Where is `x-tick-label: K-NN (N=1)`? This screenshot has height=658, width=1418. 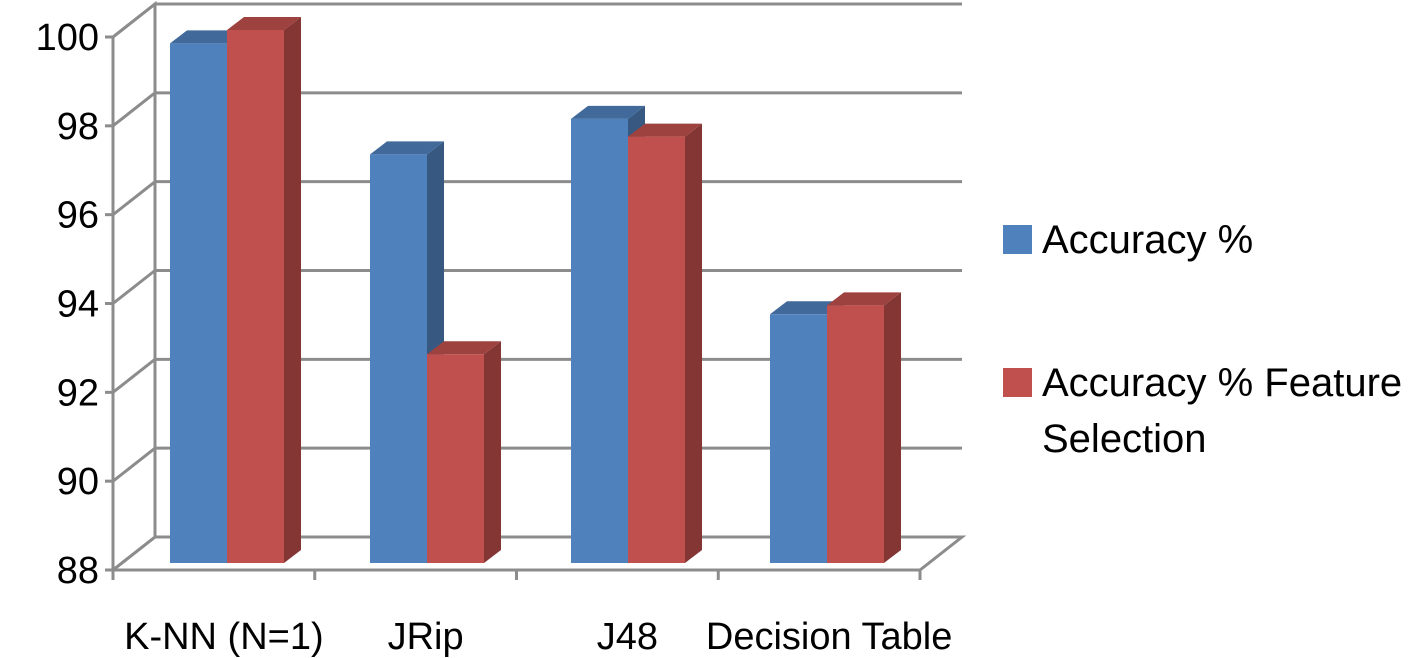 x-tick-label: K-NN (N=1) is located at coordinates (224, 637).